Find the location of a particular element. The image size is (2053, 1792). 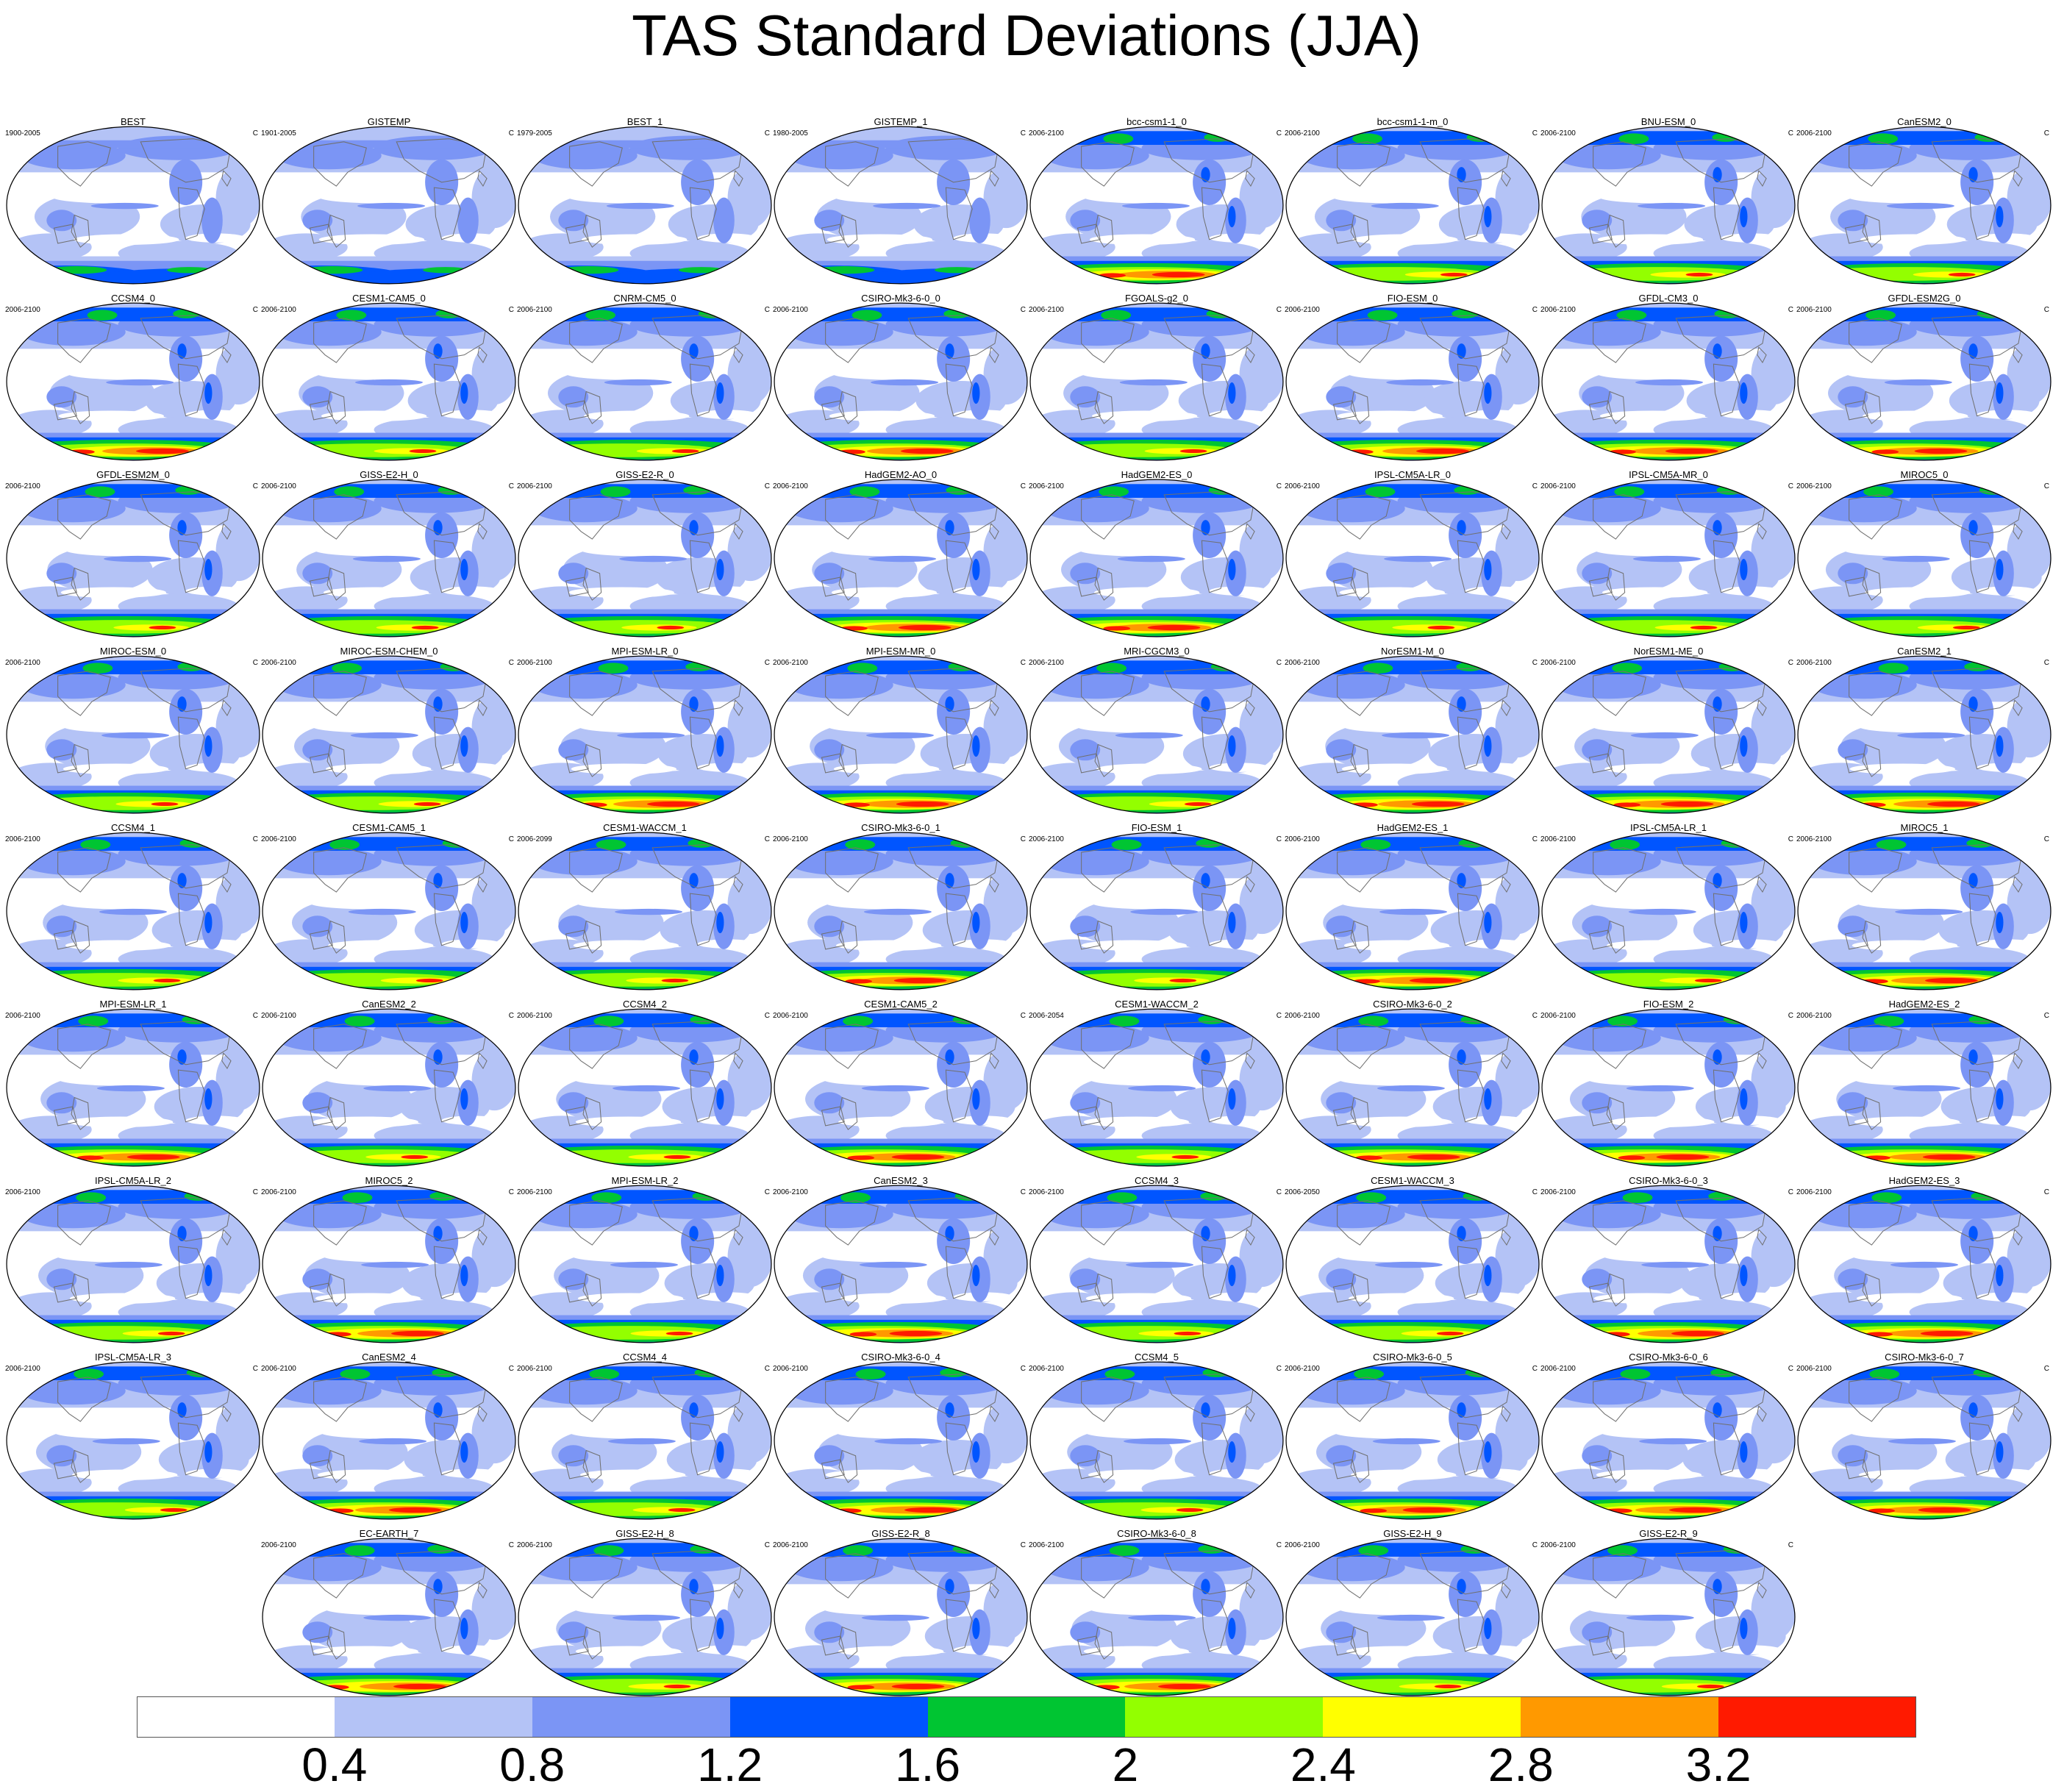

panel-period: 2006-2054 is located at coordinates (1046, 1016).